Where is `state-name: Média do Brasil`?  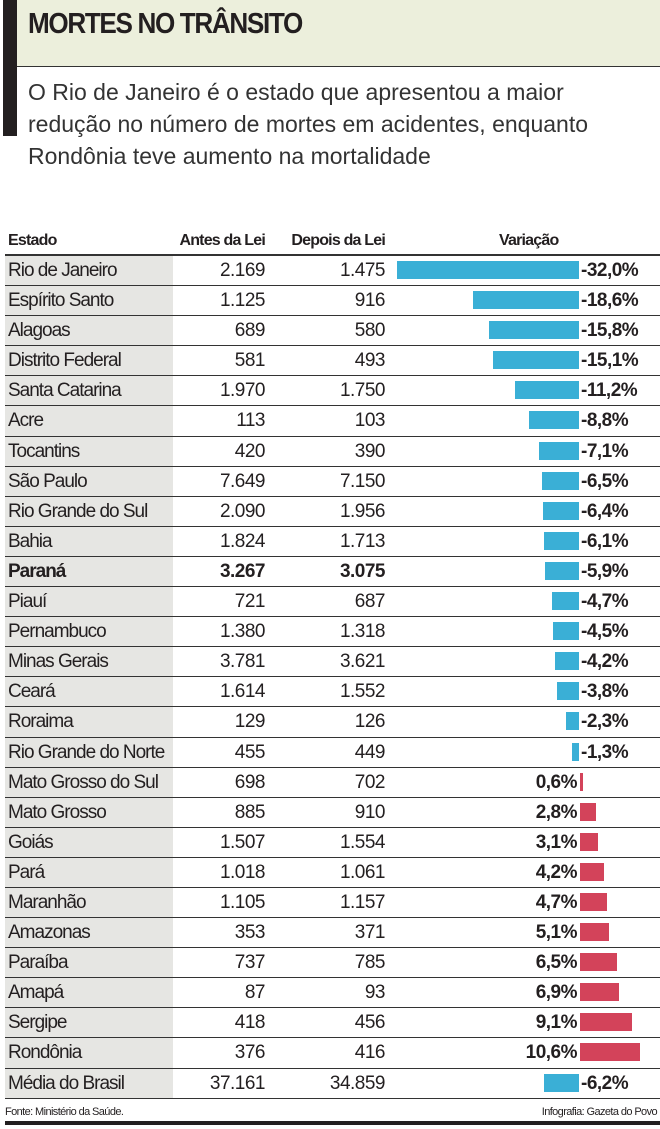
state-name: Média do Brasil is located at coordinates (89, 1083).